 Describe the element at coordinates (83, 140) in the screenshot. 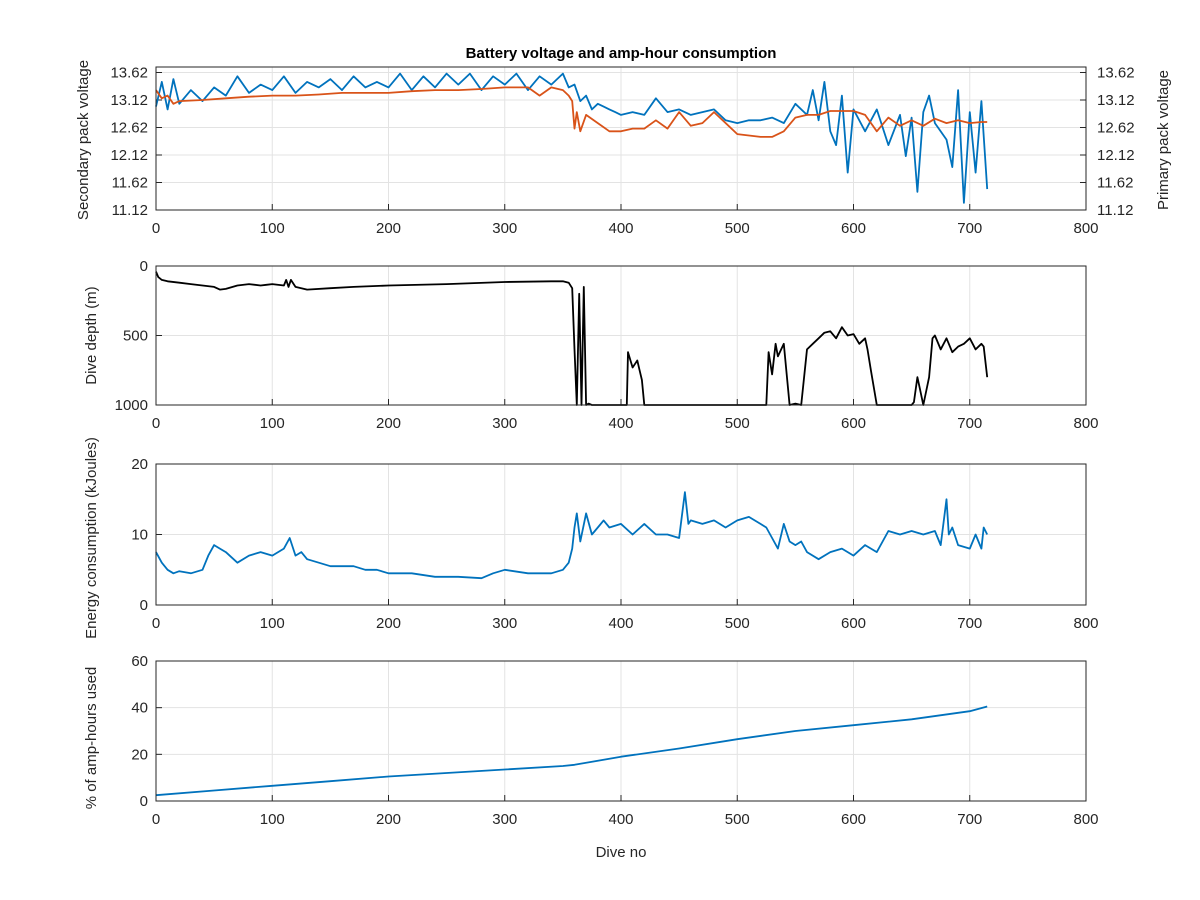

I see `left-axis-title: Secondary pack voltage` at that location.